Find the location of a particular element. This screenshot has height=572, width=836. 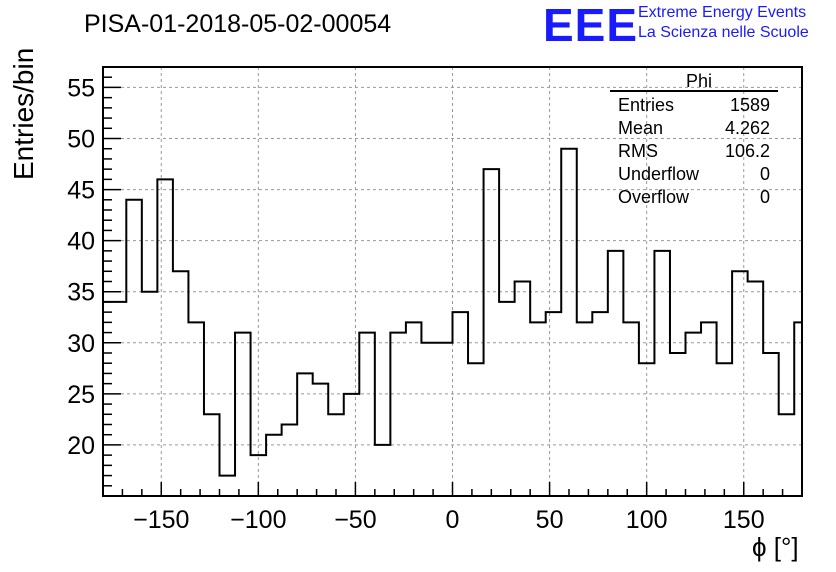

x-tick-label: −50 is located at coordinates (355, 520).